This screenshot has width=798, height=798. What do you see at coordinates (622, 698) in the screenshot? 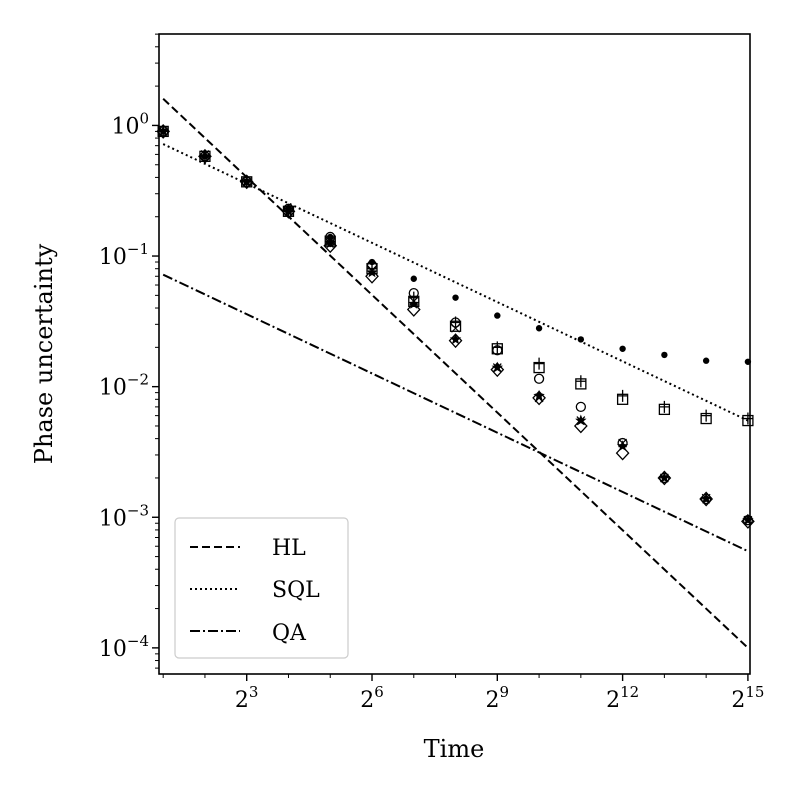
I see `x-tick-label: 212` at bounding box center [622, 698].